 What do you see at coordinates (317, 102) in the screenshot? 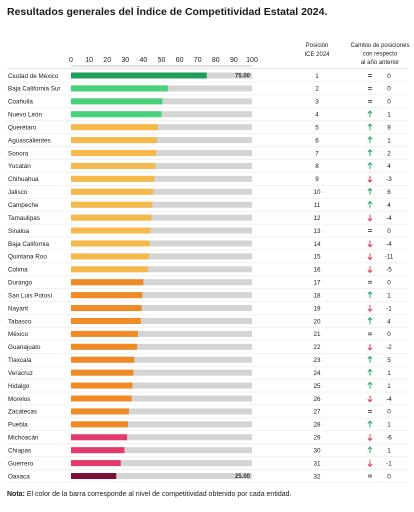
I see `position-value: 3` at bounding box center [317, 102].